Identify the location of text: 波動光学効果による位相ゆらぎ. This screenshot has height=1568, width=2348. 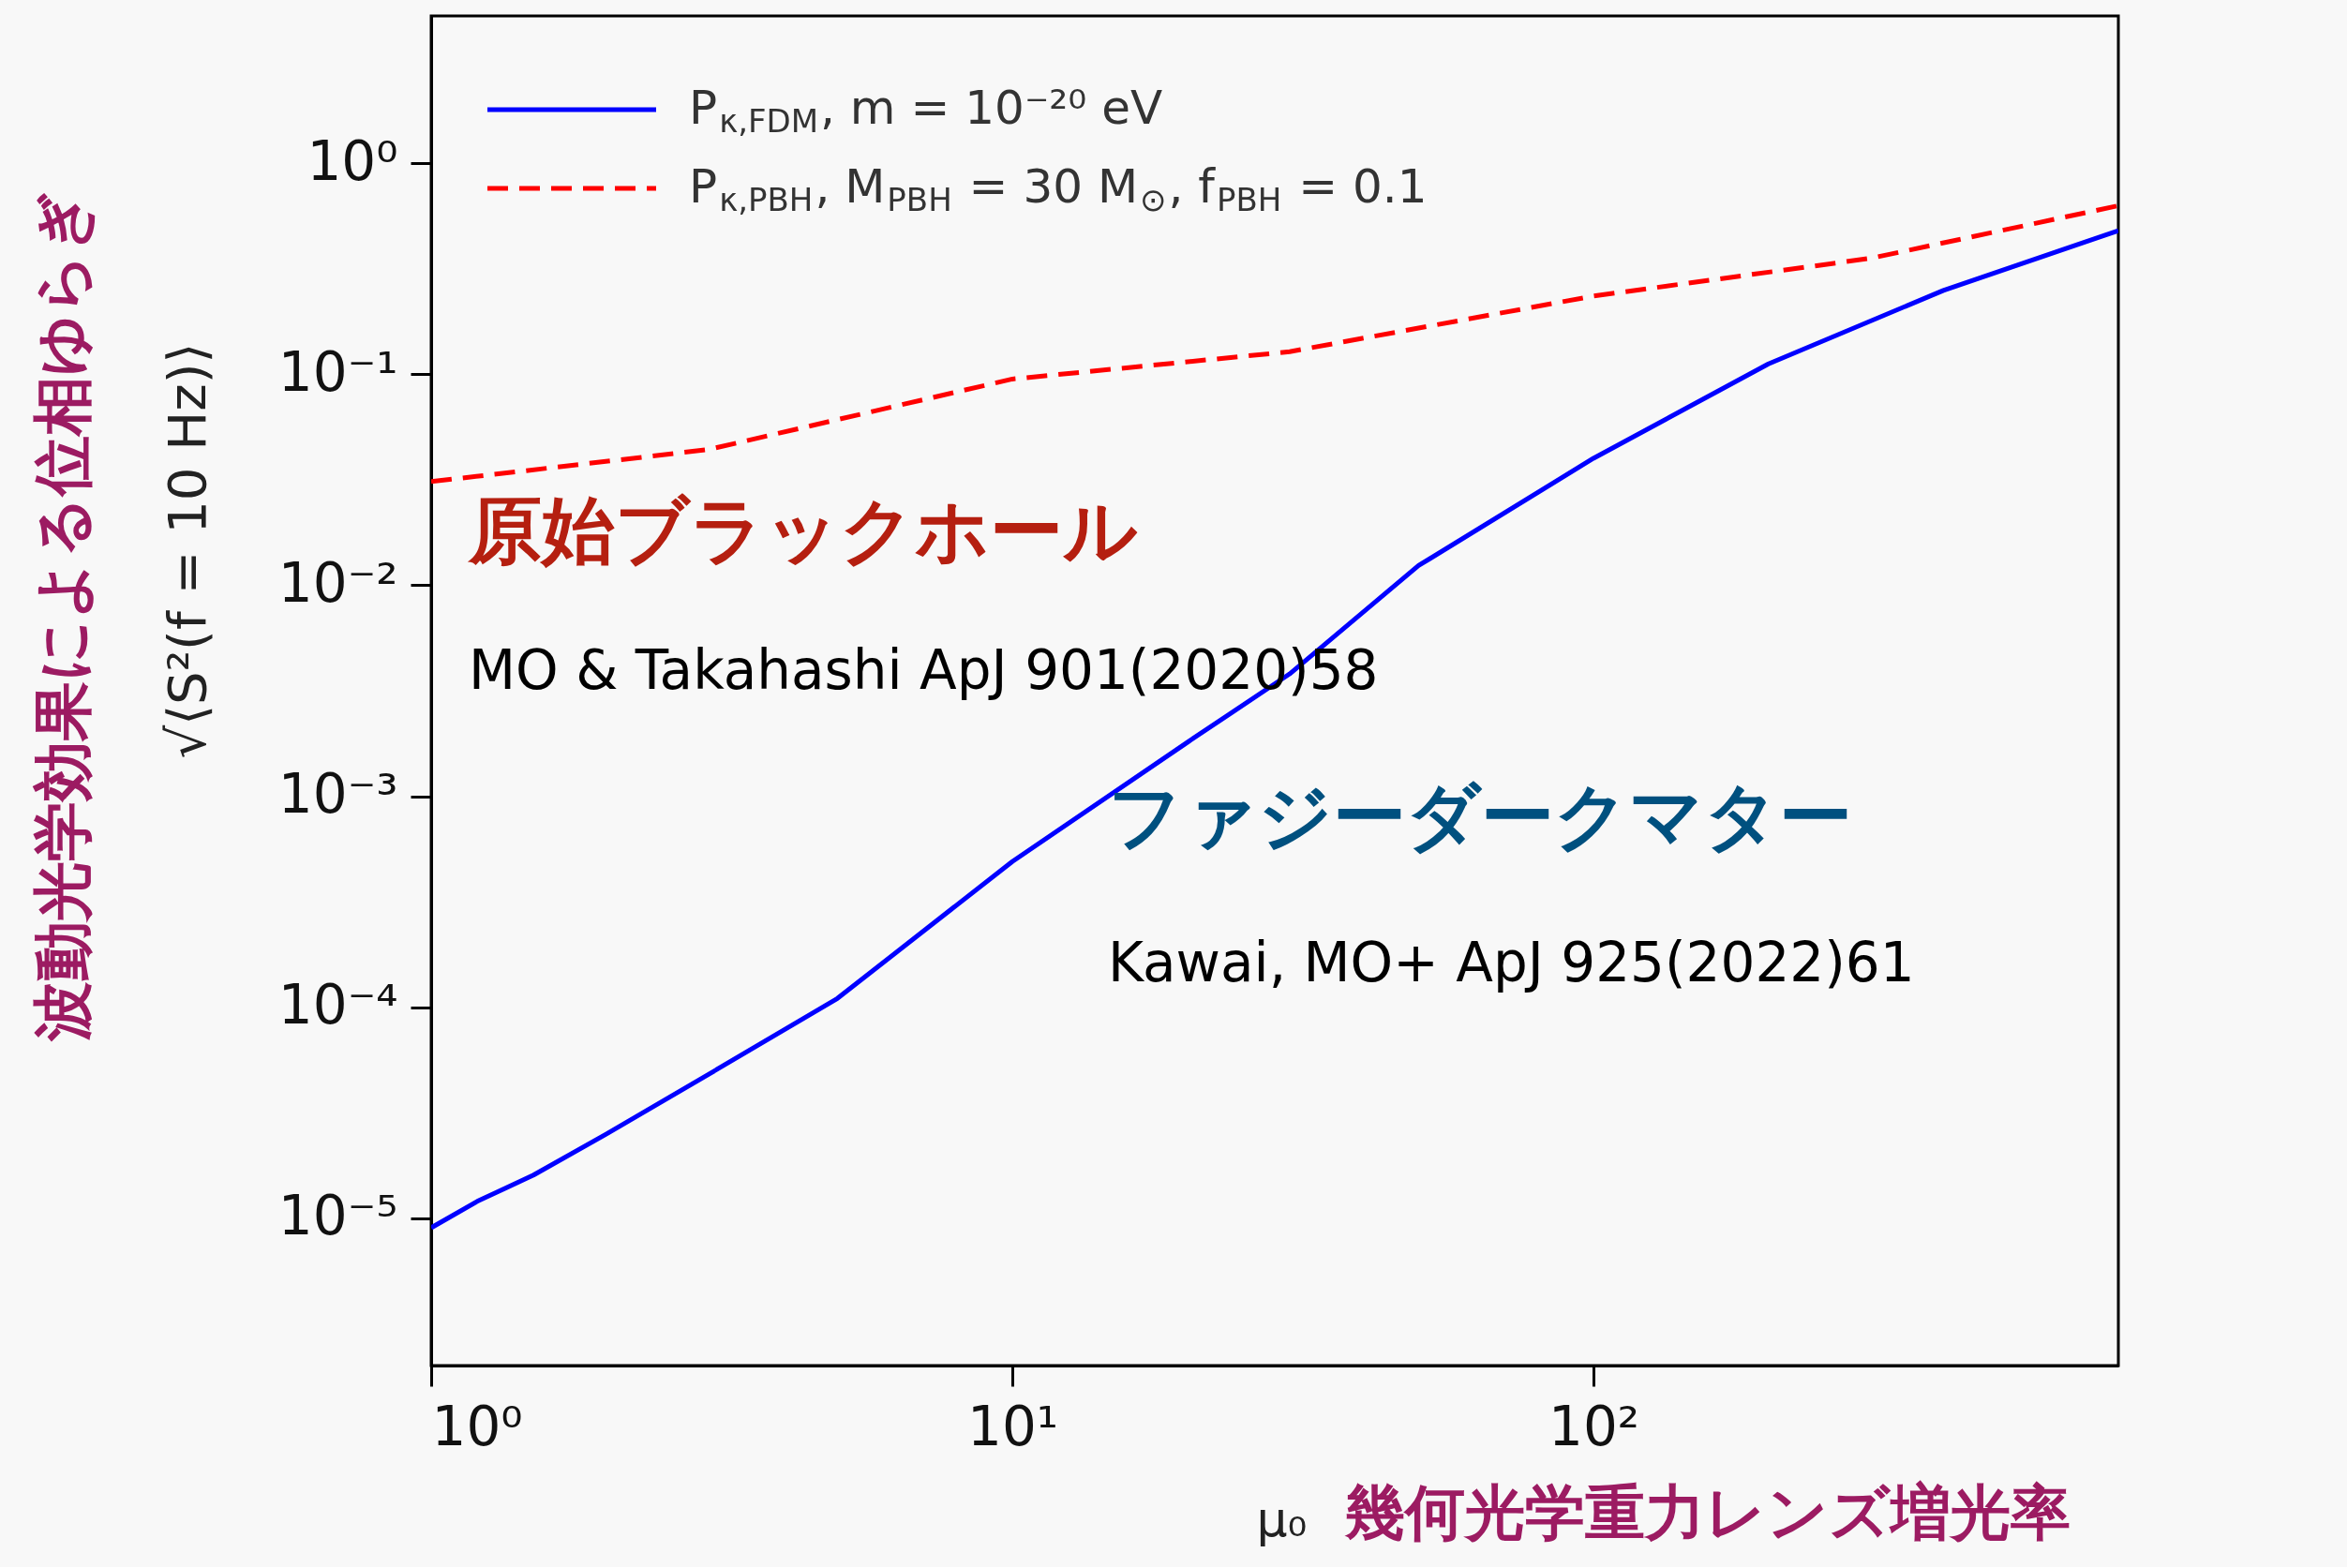
(63, 616).